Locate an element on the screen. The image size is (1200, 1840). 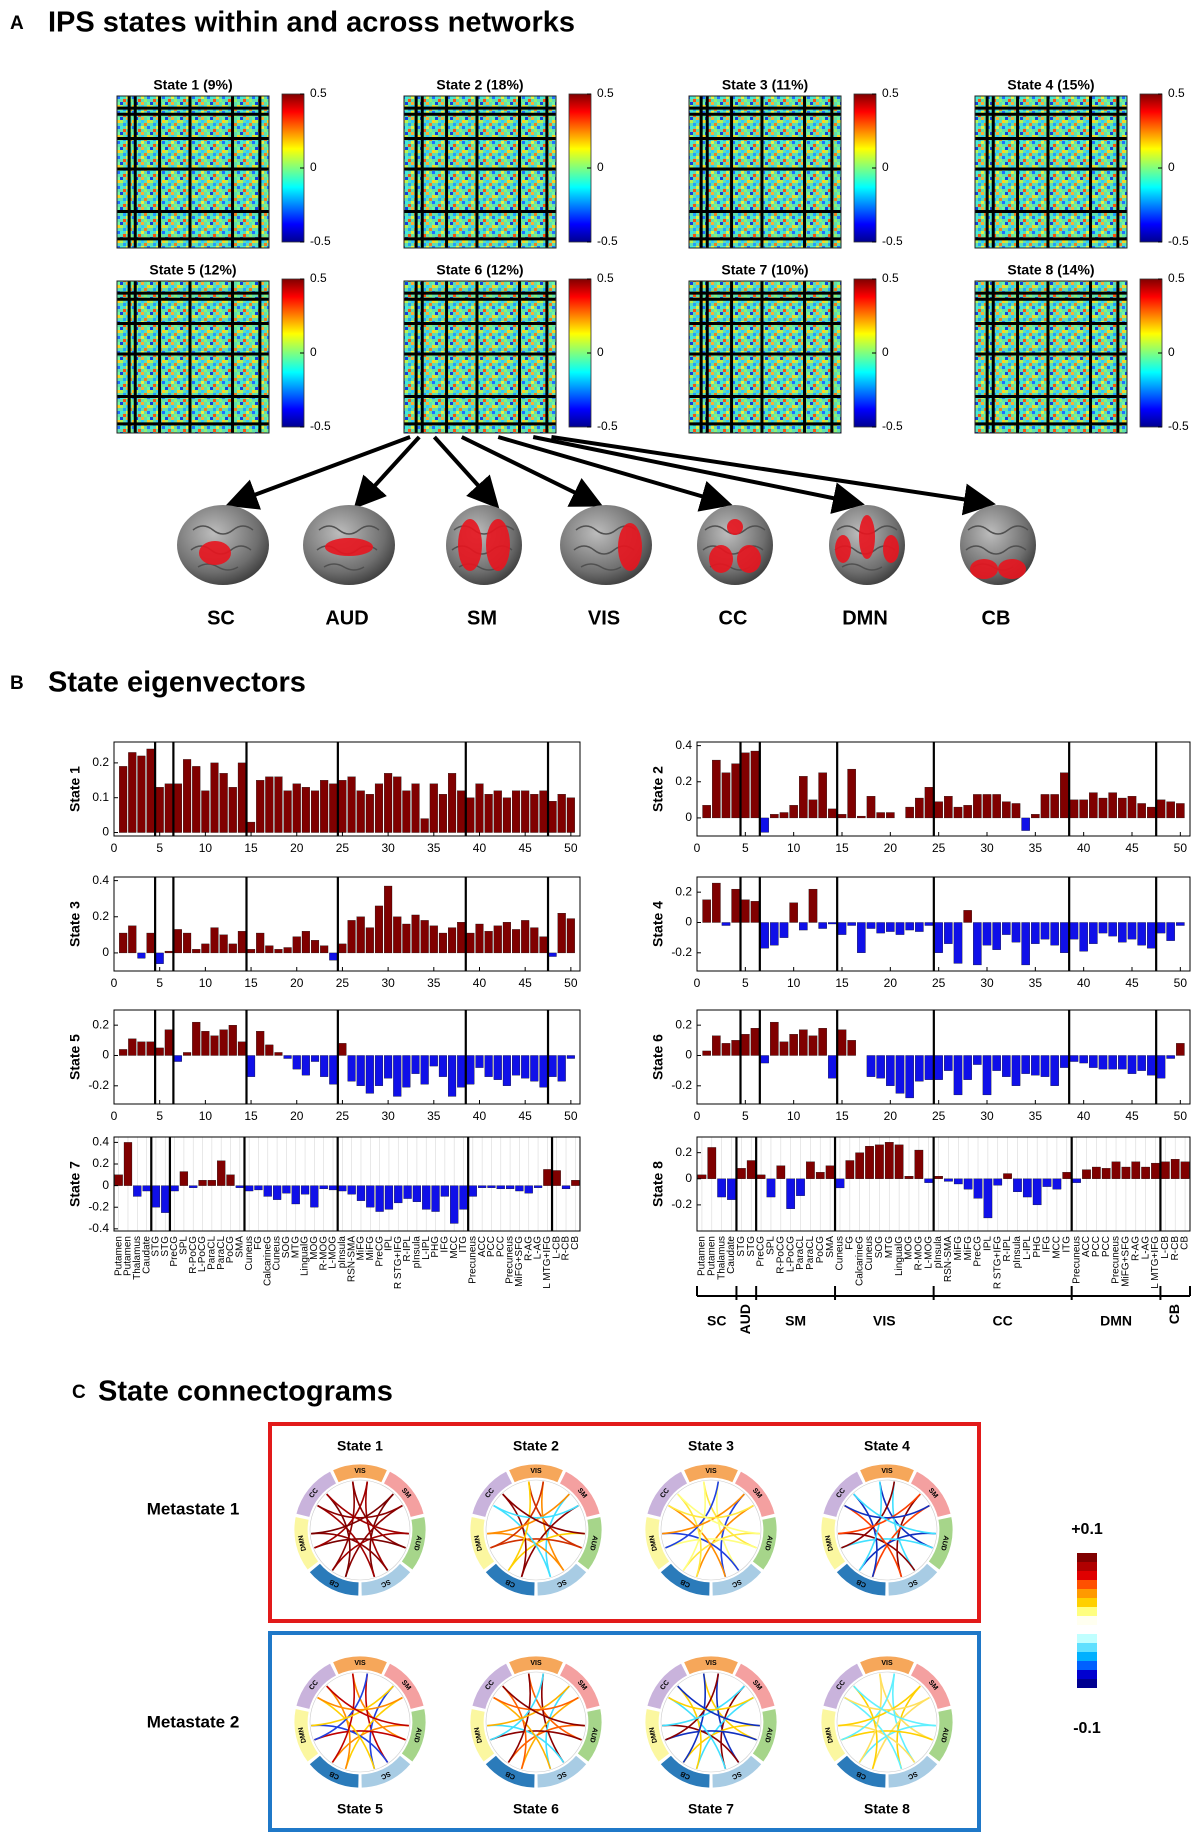
brain is located at coordinates (484, 545).